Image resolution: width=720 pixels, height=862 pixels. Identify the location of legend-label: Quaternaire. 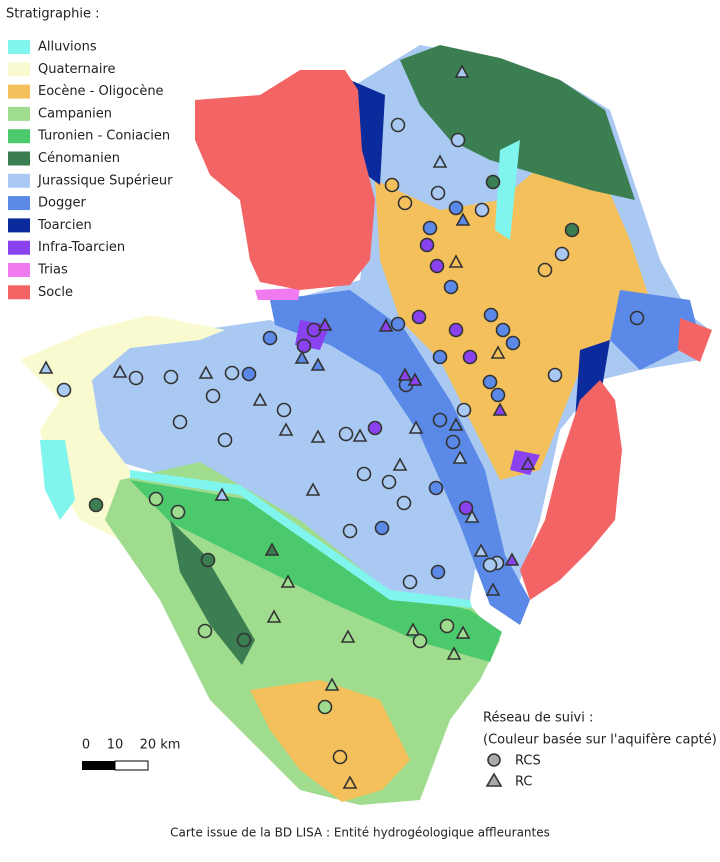
(77, 69).